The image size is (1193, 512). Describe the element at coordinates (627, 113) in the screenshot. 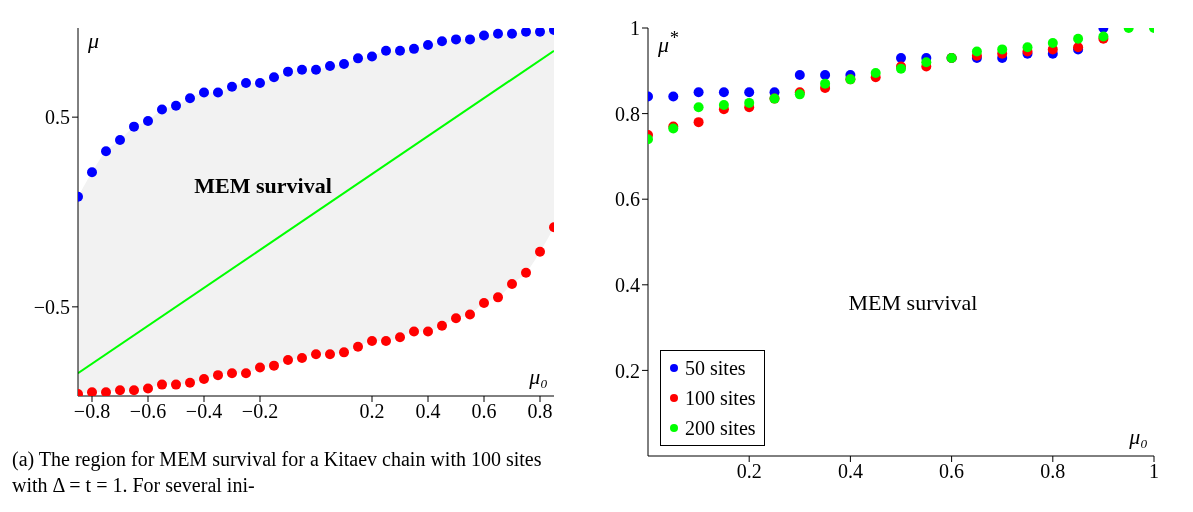

I see `y-tick-label: 0.8` at that location.